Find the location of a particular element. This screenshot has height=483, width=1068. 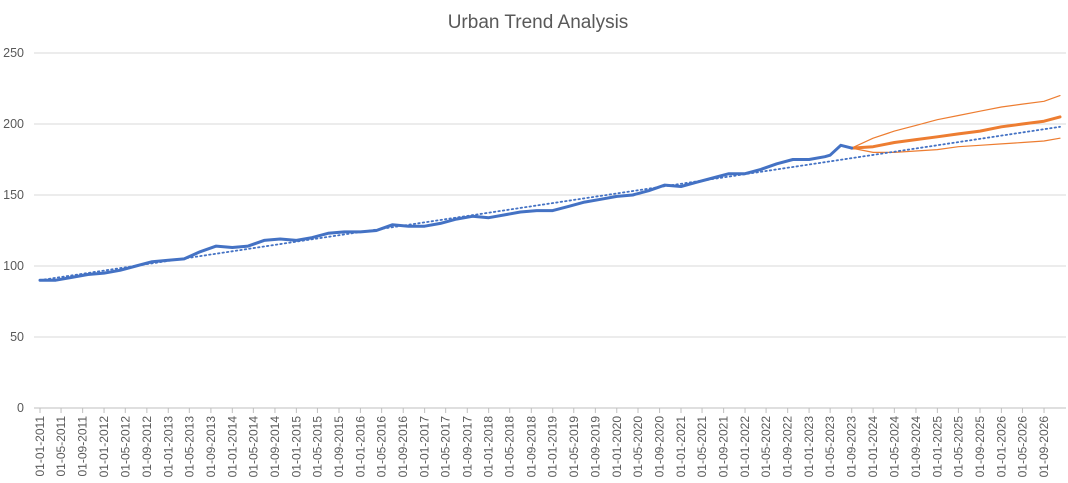

x-tick-label-17: 01-09-2016 is located at coordinates (403, 447).